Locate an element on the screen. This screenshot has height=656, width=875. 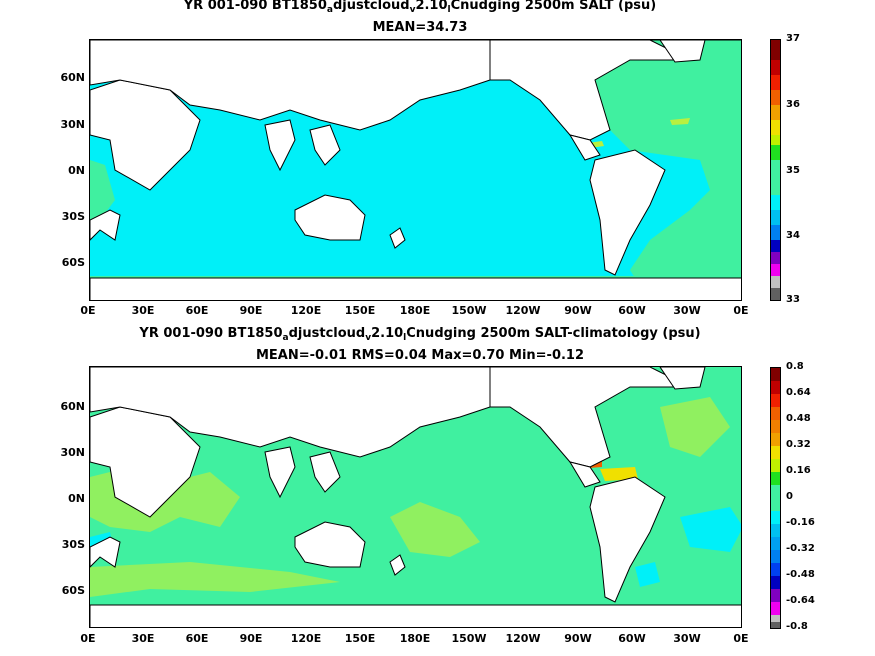
bottom-colorbar-label: 0.48 is located at coordinates (798, 418).